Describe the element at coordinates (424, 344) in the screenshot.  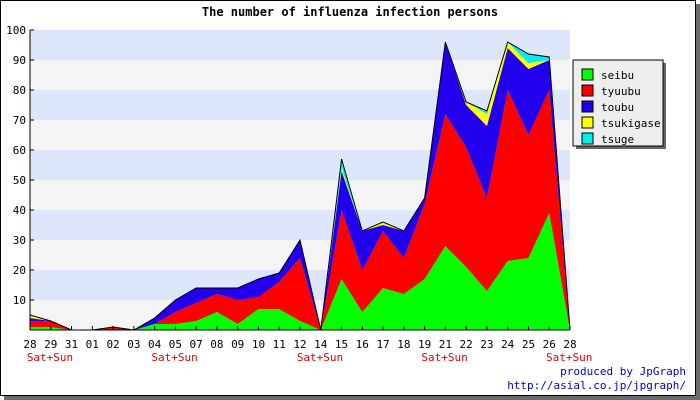
I see `x-tick-label: 19` at that location.